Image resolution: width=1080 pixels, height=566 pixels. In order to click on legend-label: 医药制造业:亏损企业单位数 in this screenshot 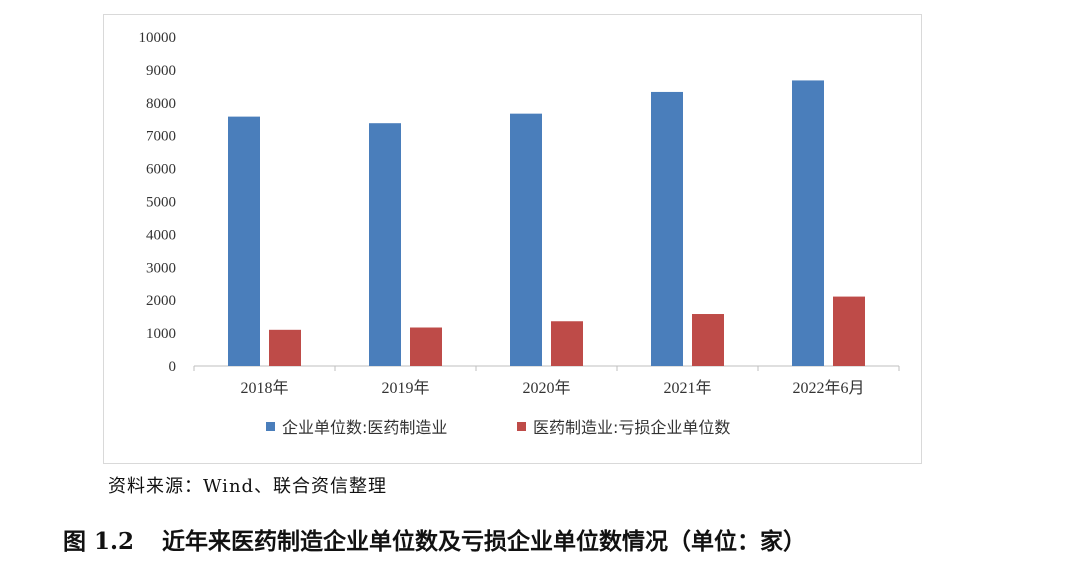, I will do `click(631, 427)`.